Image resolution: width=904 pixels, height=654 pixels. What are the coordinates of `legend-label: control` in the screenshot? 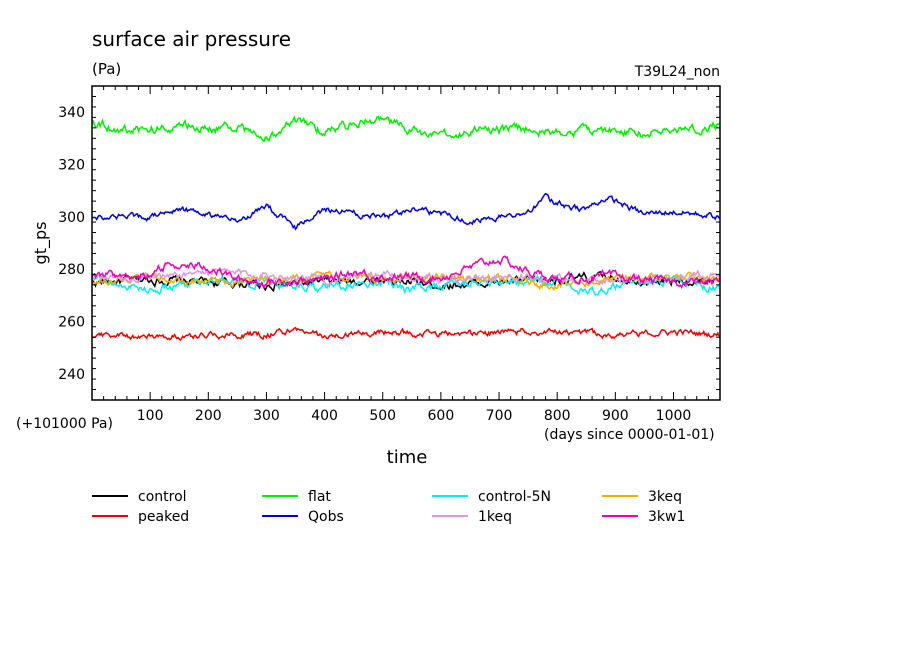 It's located at (162, 497).